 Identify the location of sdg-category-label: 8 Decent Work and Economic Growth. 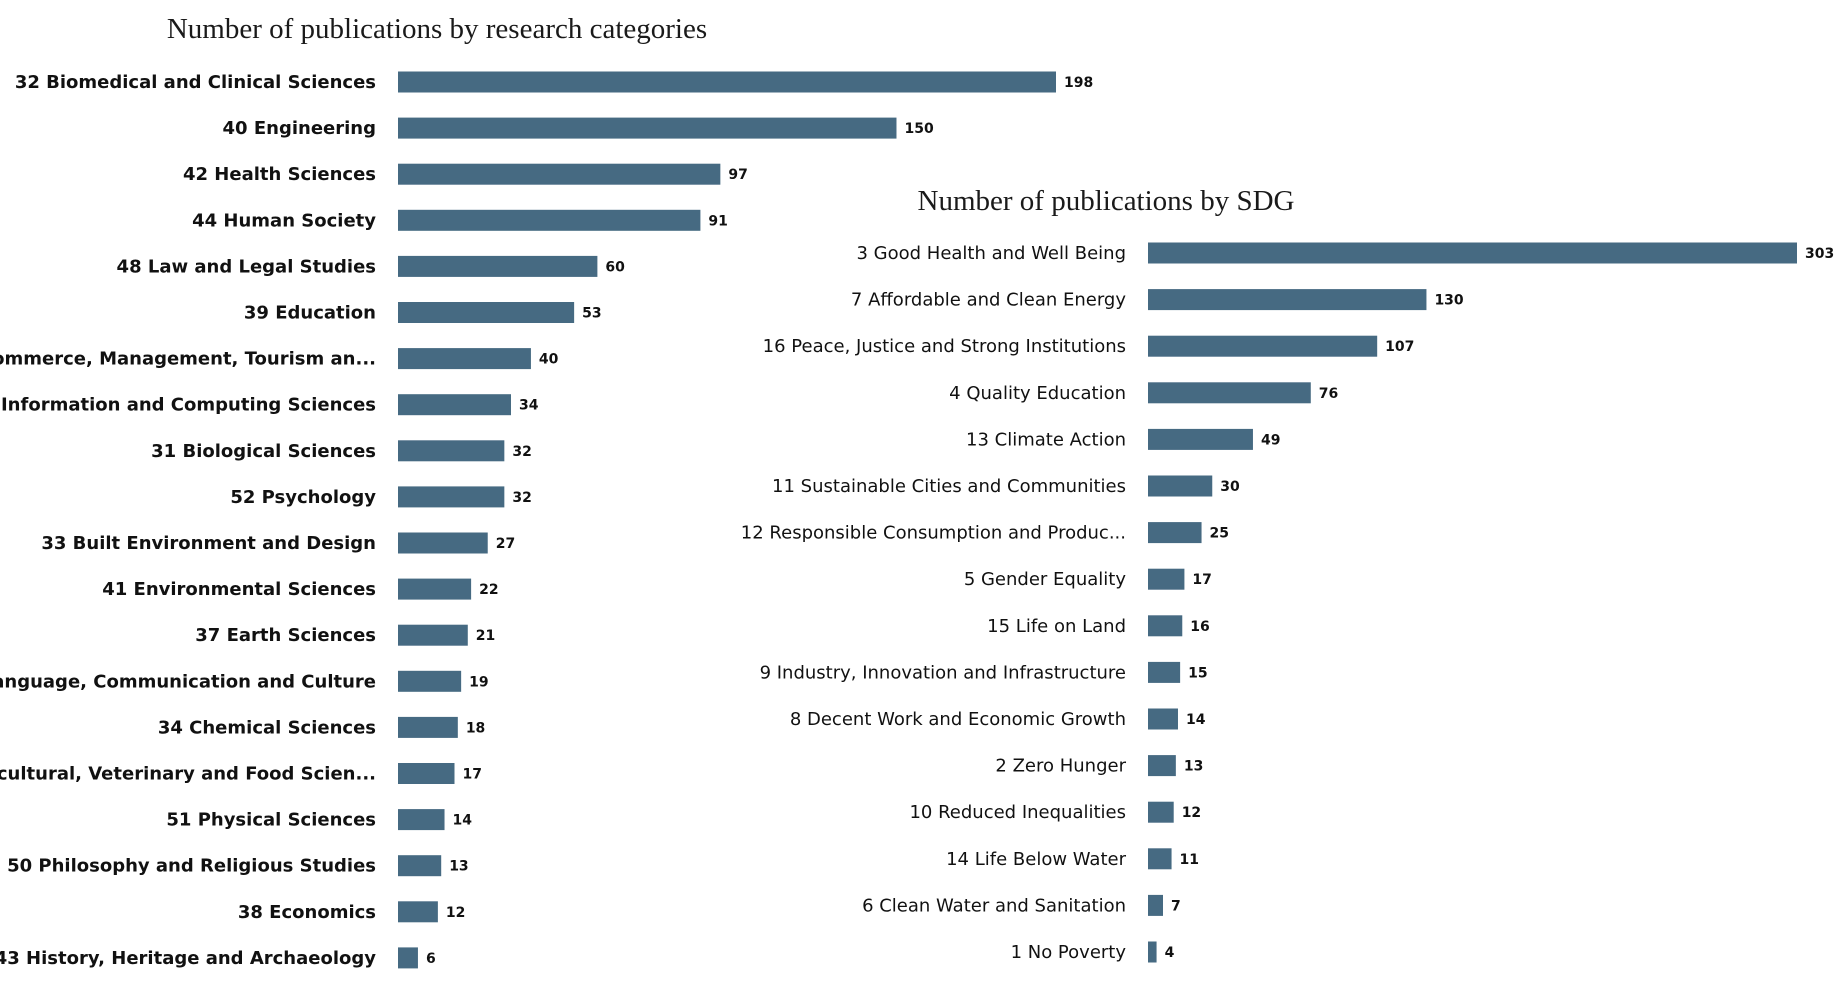
(958, 719).